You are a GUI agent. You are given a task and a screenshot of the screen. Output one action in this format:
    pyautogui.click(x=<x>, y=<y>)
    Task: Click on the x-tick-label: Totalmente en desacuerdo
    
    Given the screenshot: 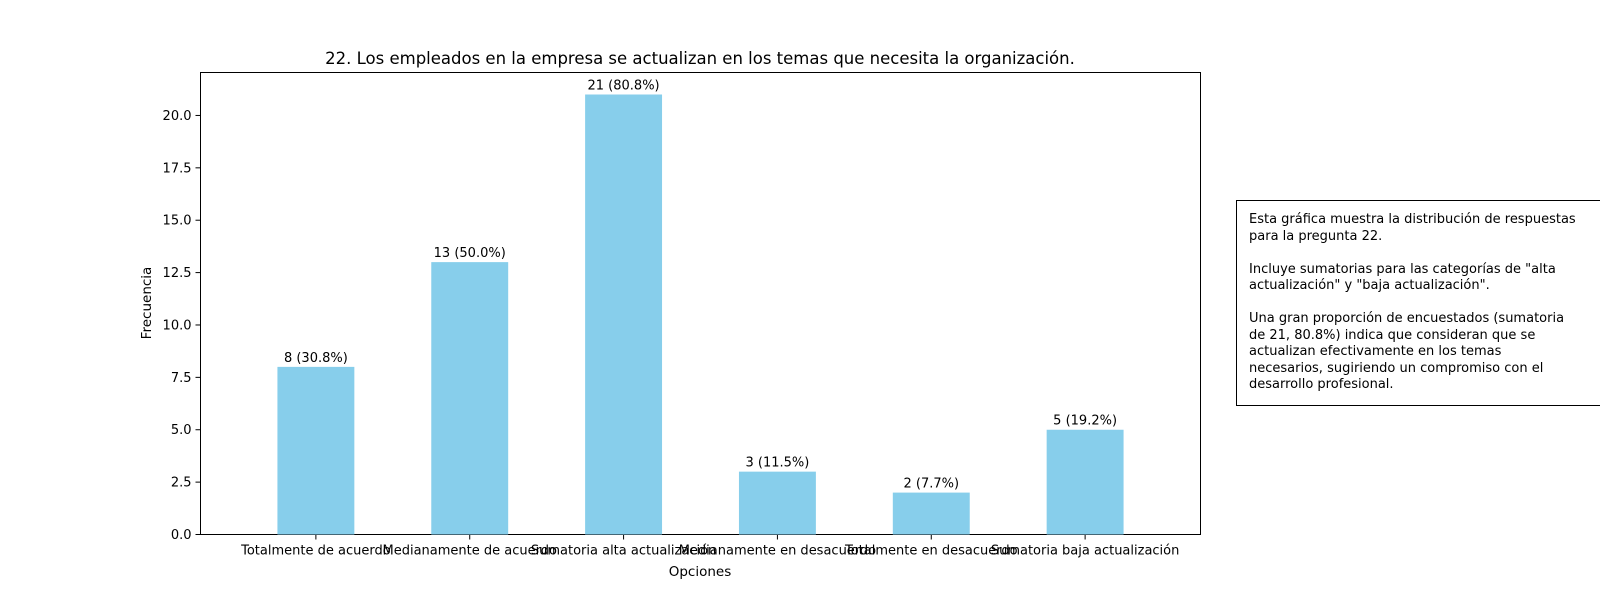 What is the action you would take?
    pyautogui.click(x=931, y=551)
    